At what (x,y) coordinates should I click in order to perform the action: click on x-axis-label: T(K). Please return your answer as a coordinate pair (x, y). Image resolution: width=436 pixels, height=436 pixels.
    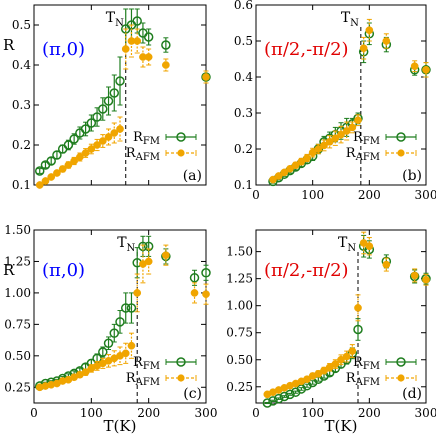
    Looking at the image, I should click on (120, 426).